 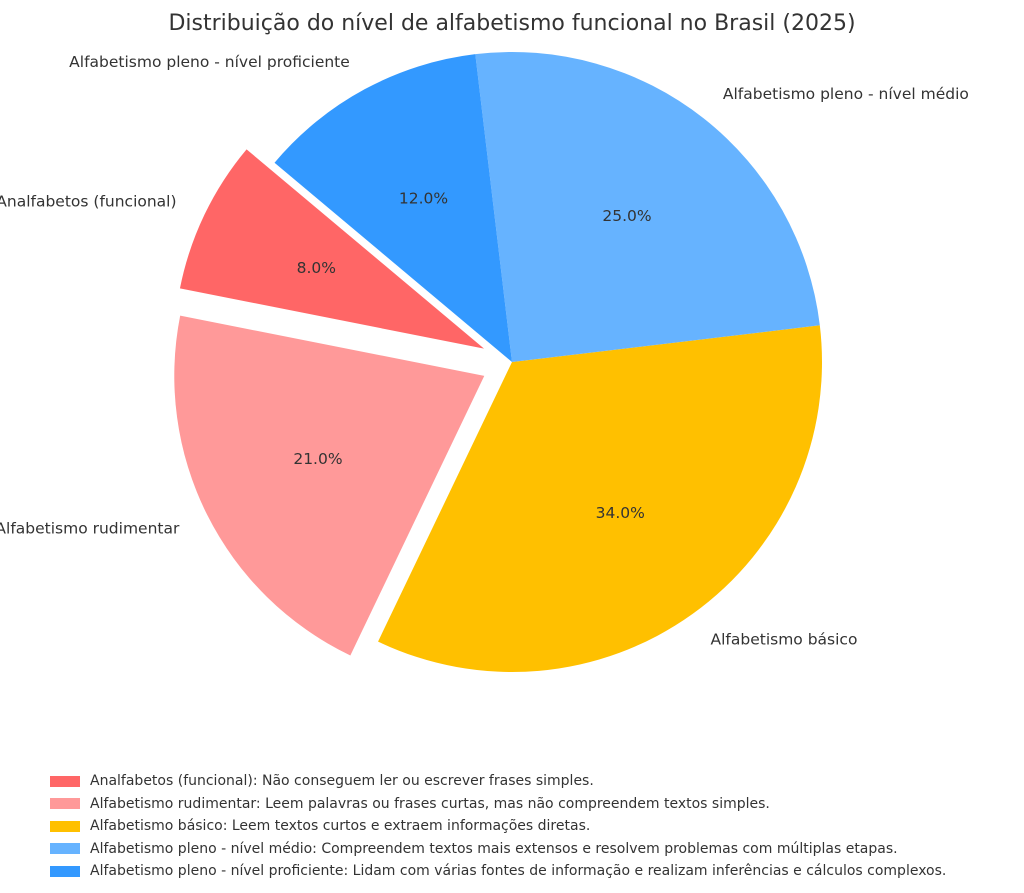 What do you see at coordinates (317, 459) in the screenshot?
I see `pct-label-alfabetismo-rudimentar: 21.0%` at bounding box center [317, 459].